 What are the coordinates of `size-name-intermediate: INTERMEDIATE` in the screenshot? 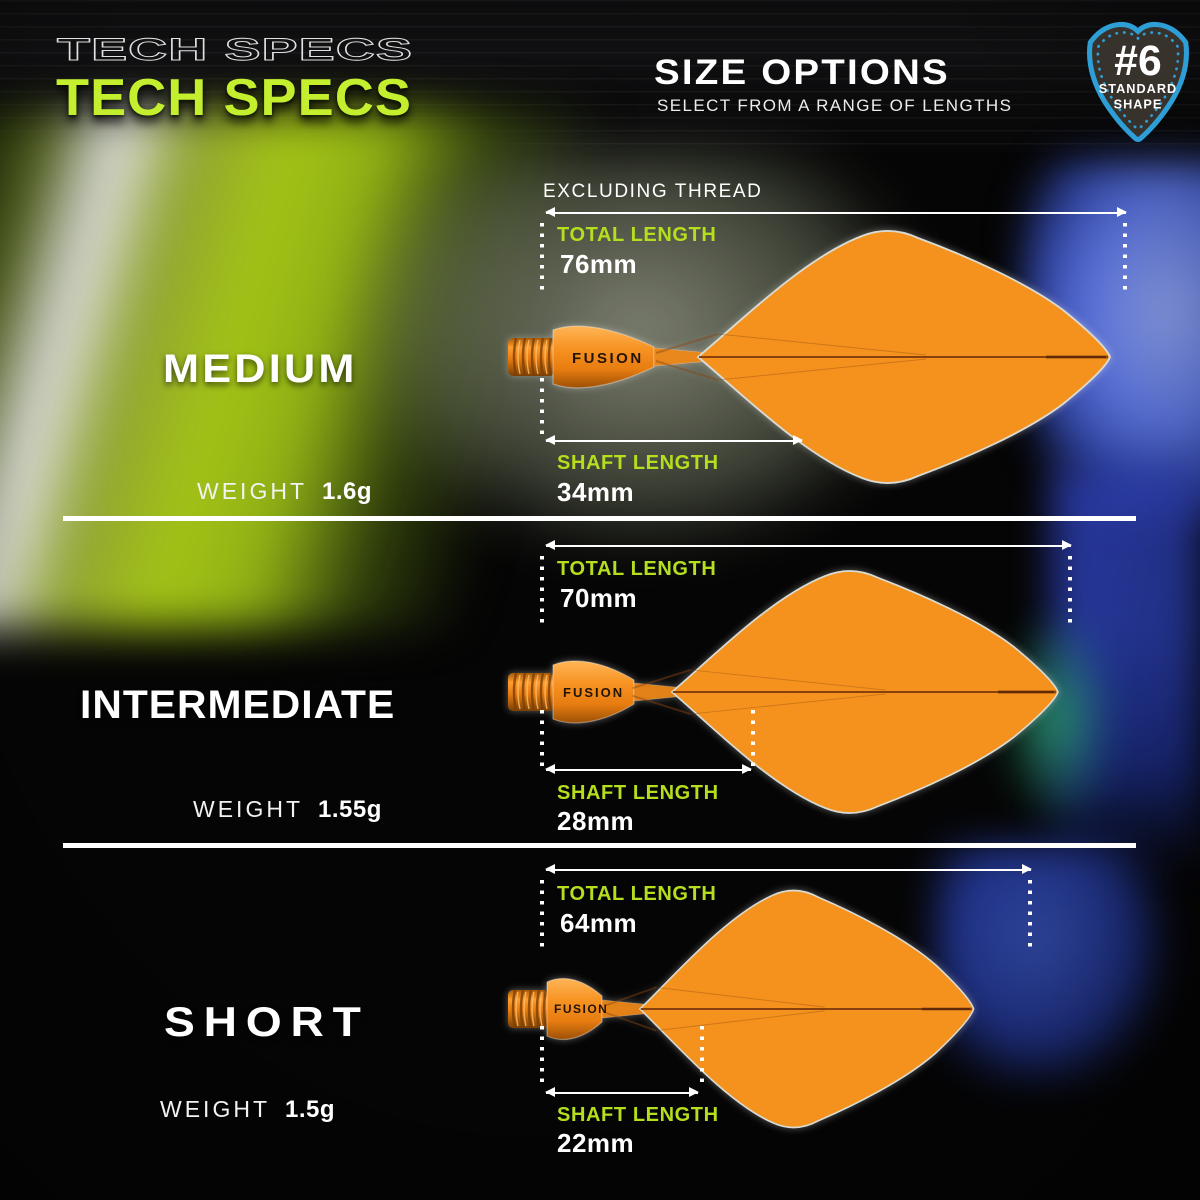 It's located at (238, 705).